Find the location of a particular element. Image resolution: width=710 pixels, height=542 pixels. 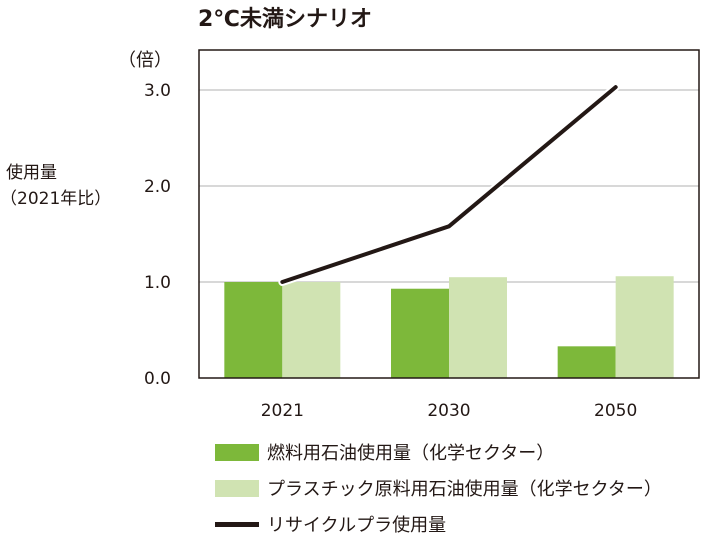

y-tick-label: 3.0 is located at coordinates (157, 91).